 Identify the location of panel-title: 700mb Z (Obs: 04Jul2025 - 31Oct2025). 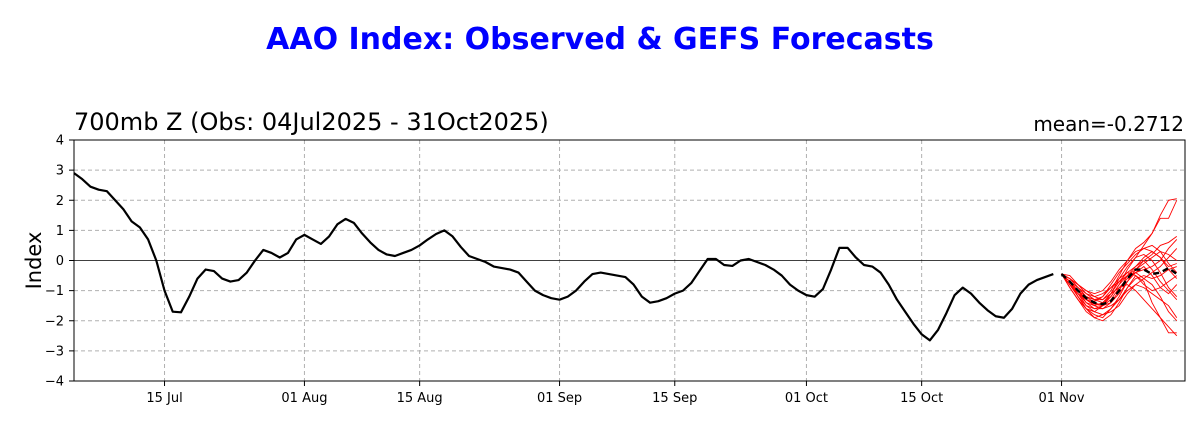
(311, 122).